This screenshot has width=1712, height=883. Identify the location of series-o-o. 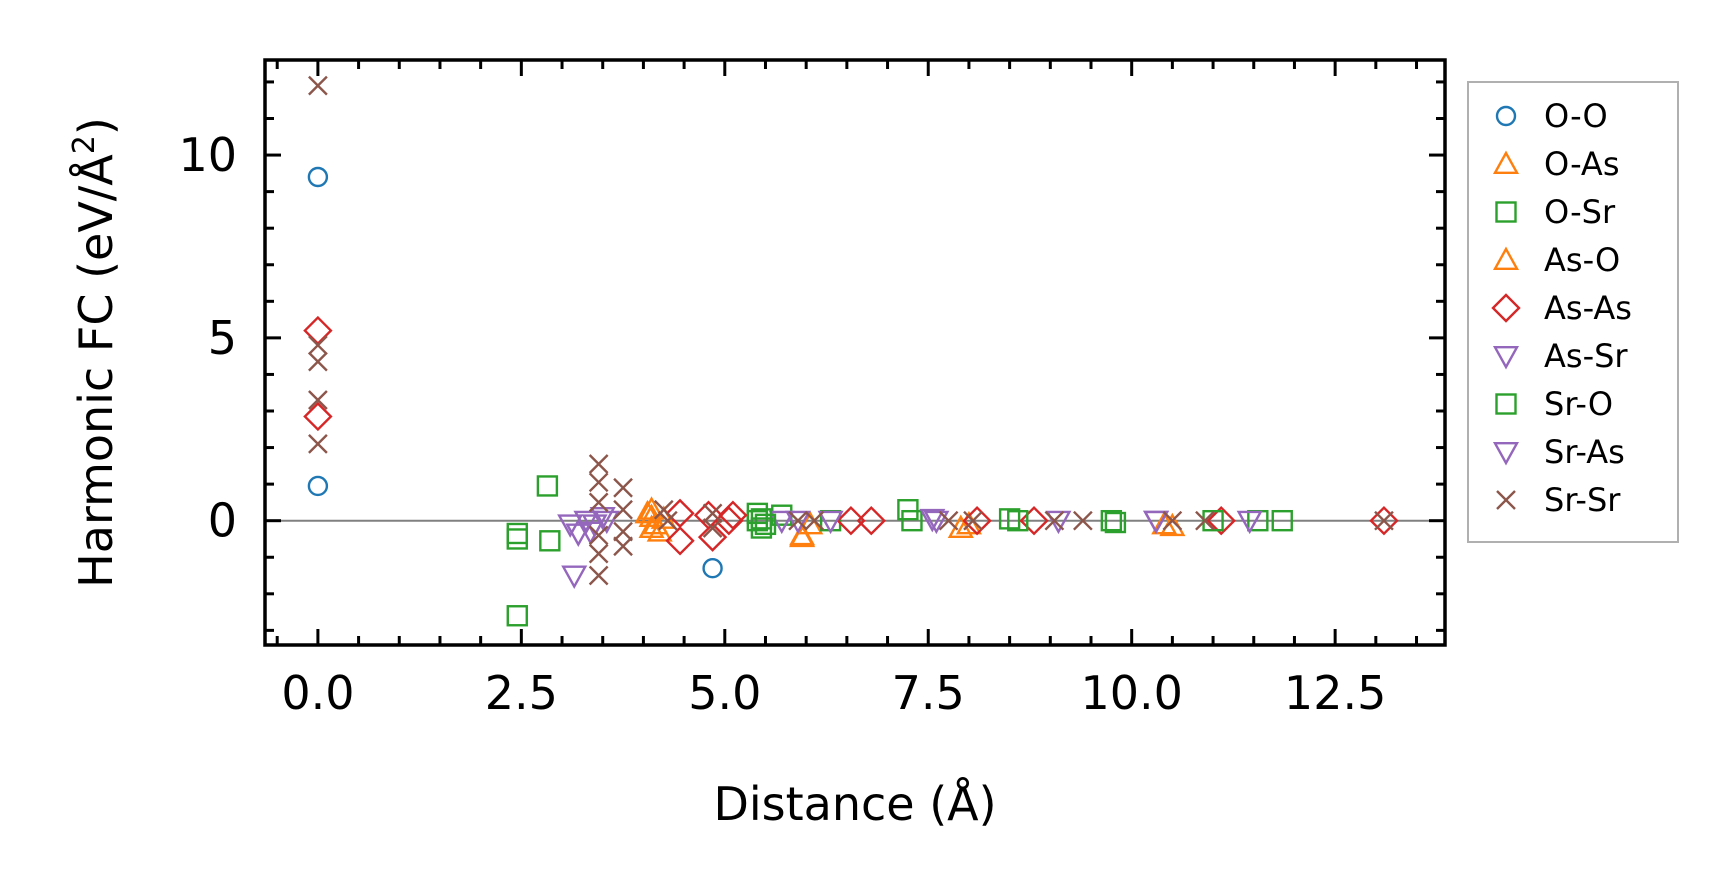
(515, 372).